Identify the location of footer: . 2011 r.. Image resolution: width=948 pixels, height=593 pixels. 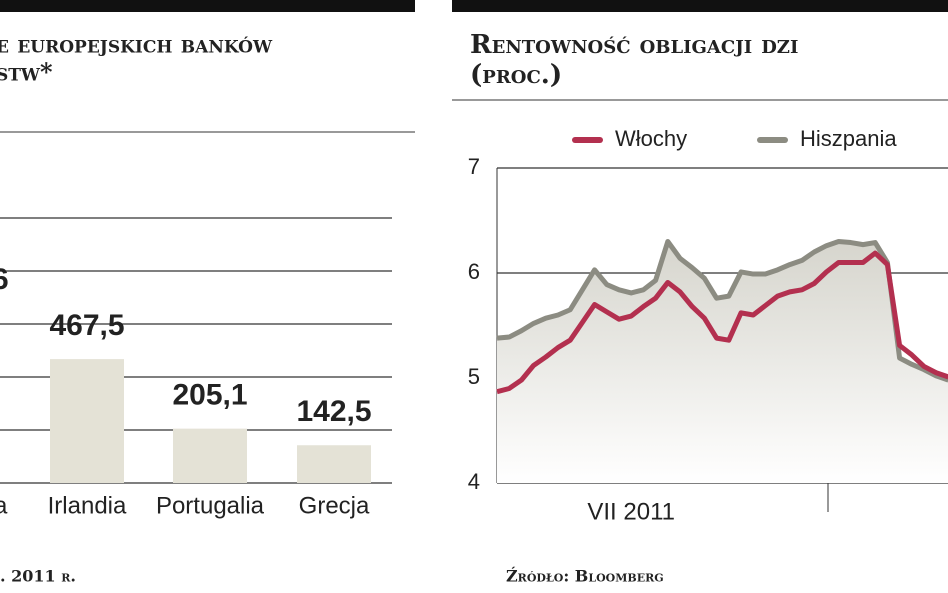
(38, 576).